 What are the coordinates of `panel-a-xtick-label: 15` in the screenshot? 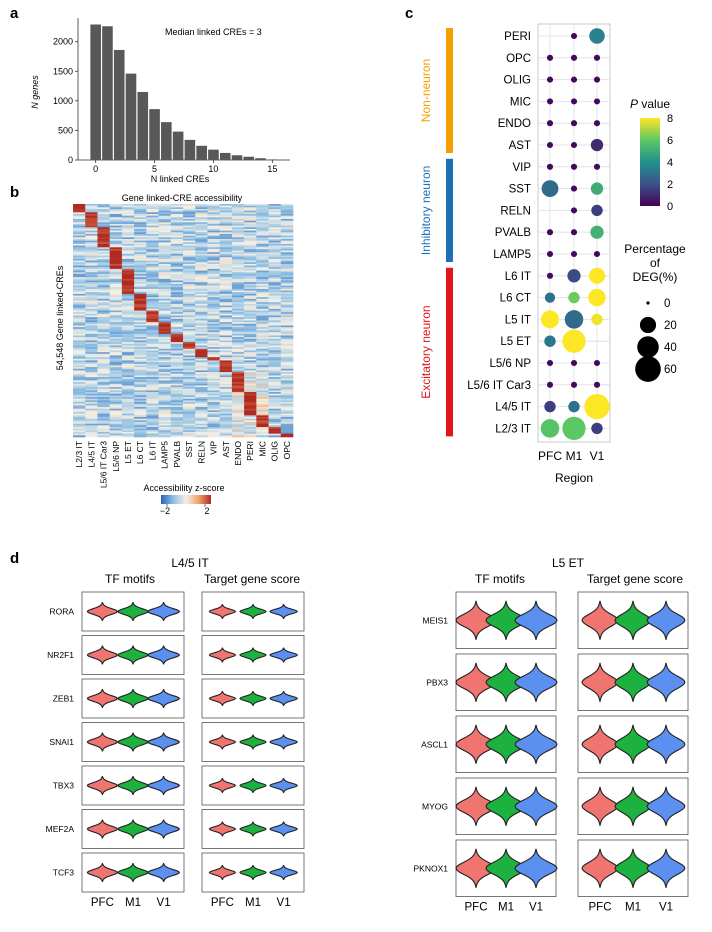 It's located at (272, 169).